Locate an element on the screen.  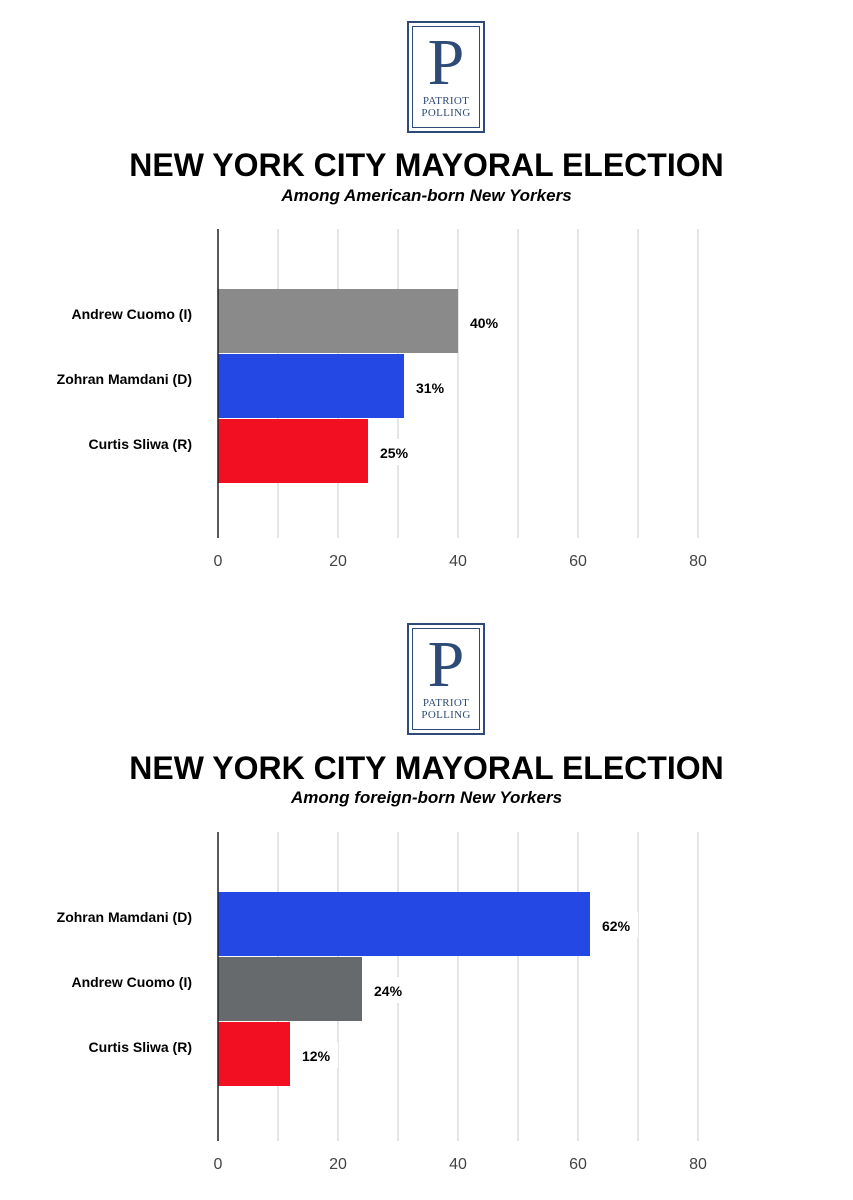
data-label: 25% is located at coordinates (394, 453).